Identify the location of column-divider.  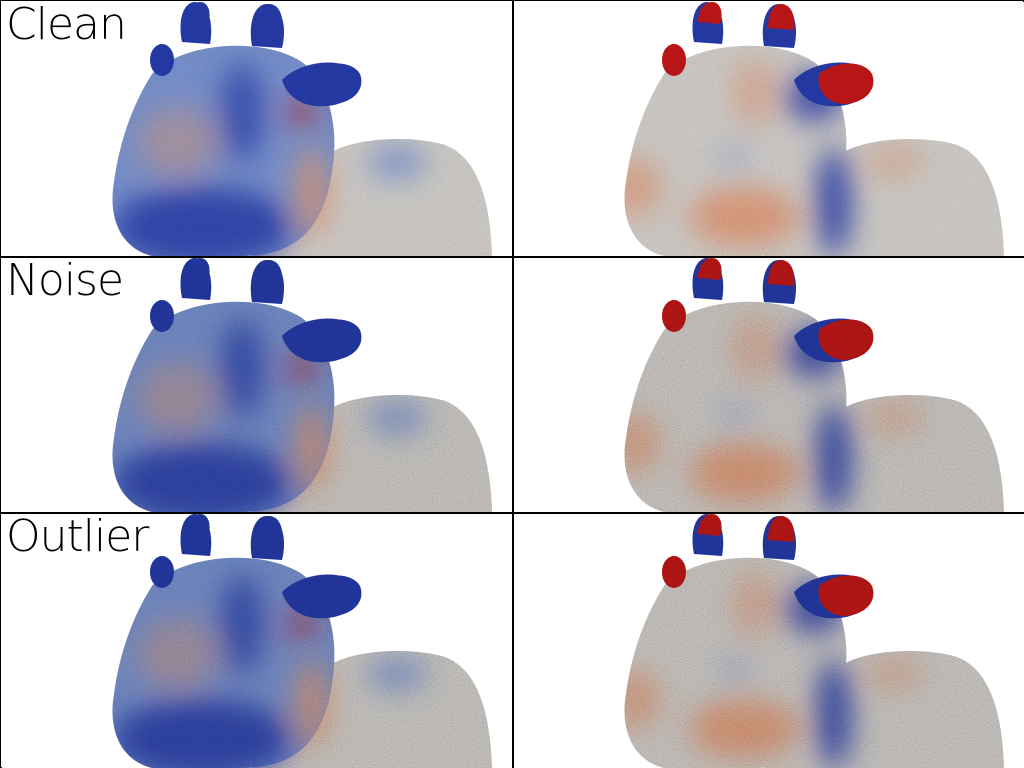
(513, 384).